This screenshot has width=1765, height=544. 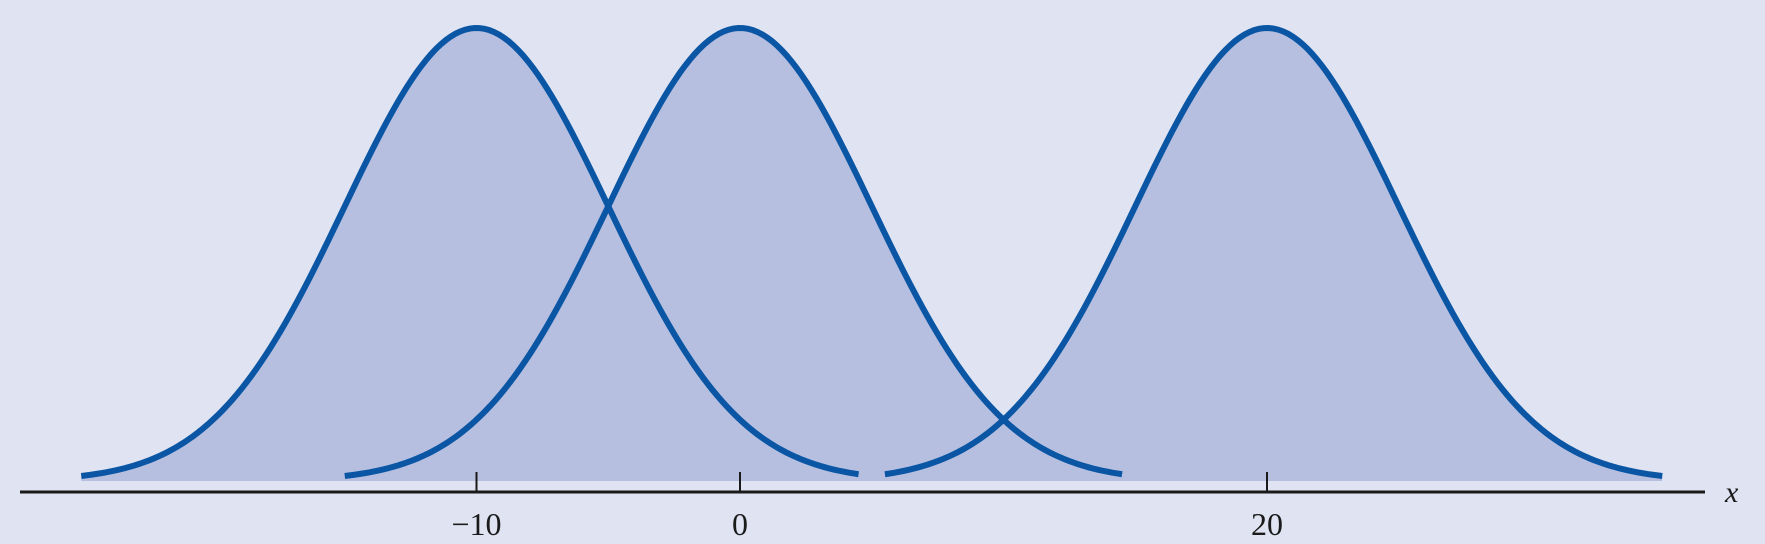 I want to click on x-tick-label: 20, so click(x=1267, y=524).